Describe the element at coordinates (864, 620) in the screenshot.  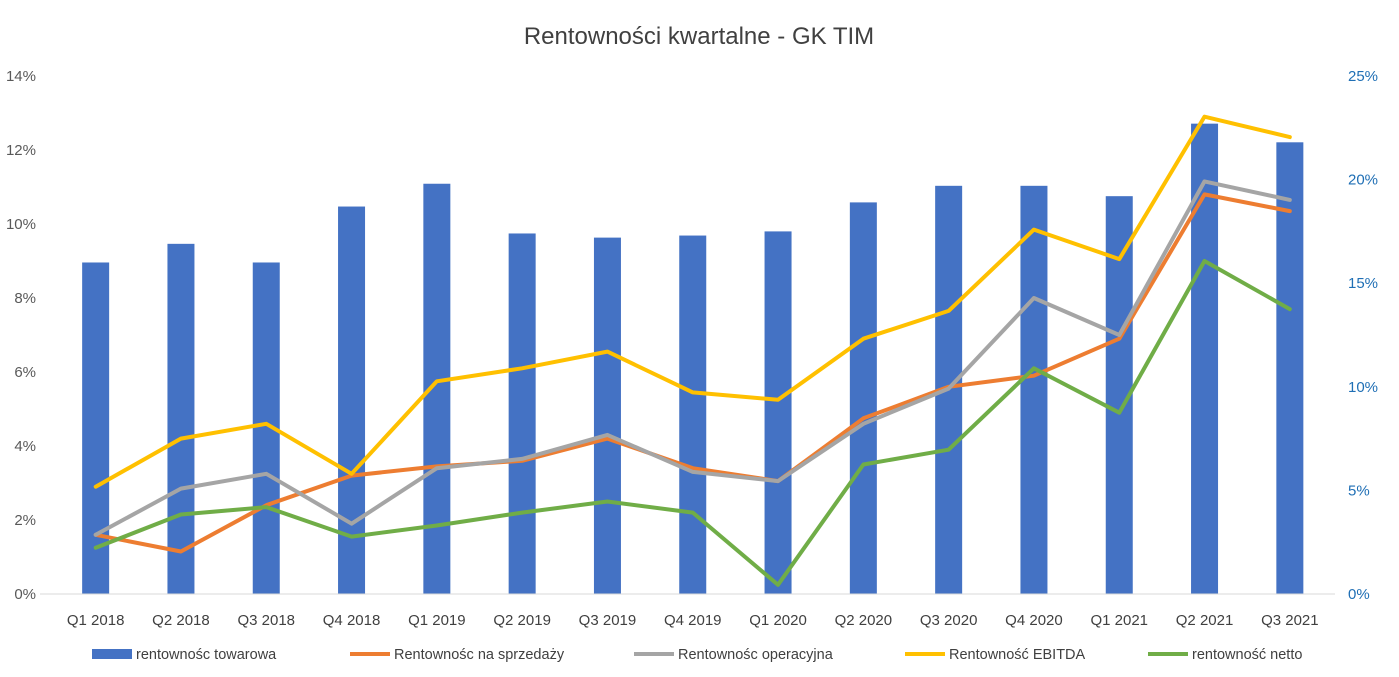
I see `x-tick-label: Q2 2020` at that location.